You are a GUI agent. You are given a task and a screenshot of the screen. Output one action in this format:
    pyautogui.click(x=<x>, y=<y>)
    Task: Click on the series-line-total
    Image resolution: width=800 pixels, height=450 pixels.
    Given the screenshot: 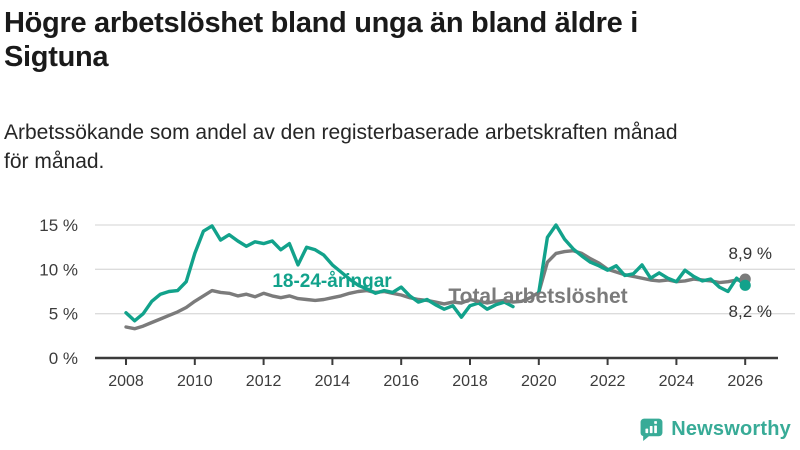 What is the action you would take?
    pyautogui.click(x=435, y=290)
    